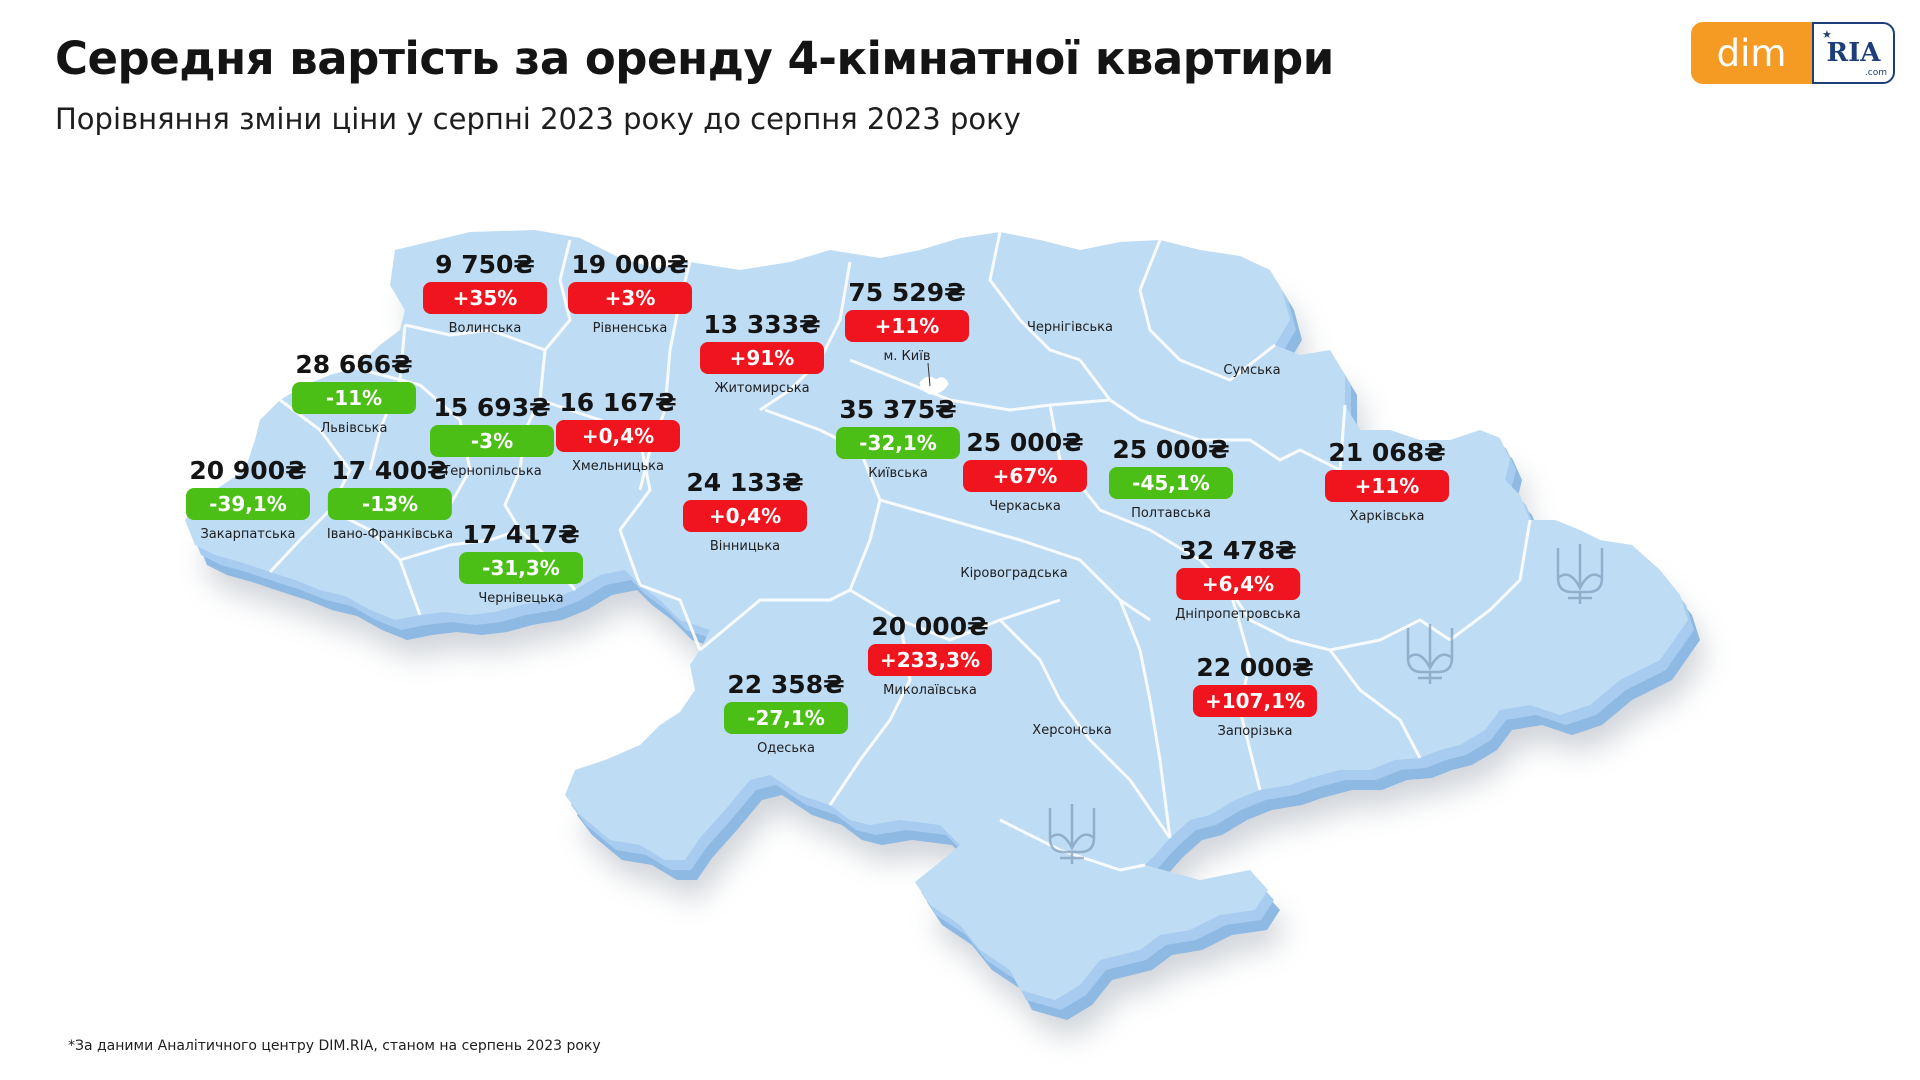  What do you see at coordinates (1875, 73) in the screenshot?
I see `logo-com-text: .com` at bounding box center [1875, 73].